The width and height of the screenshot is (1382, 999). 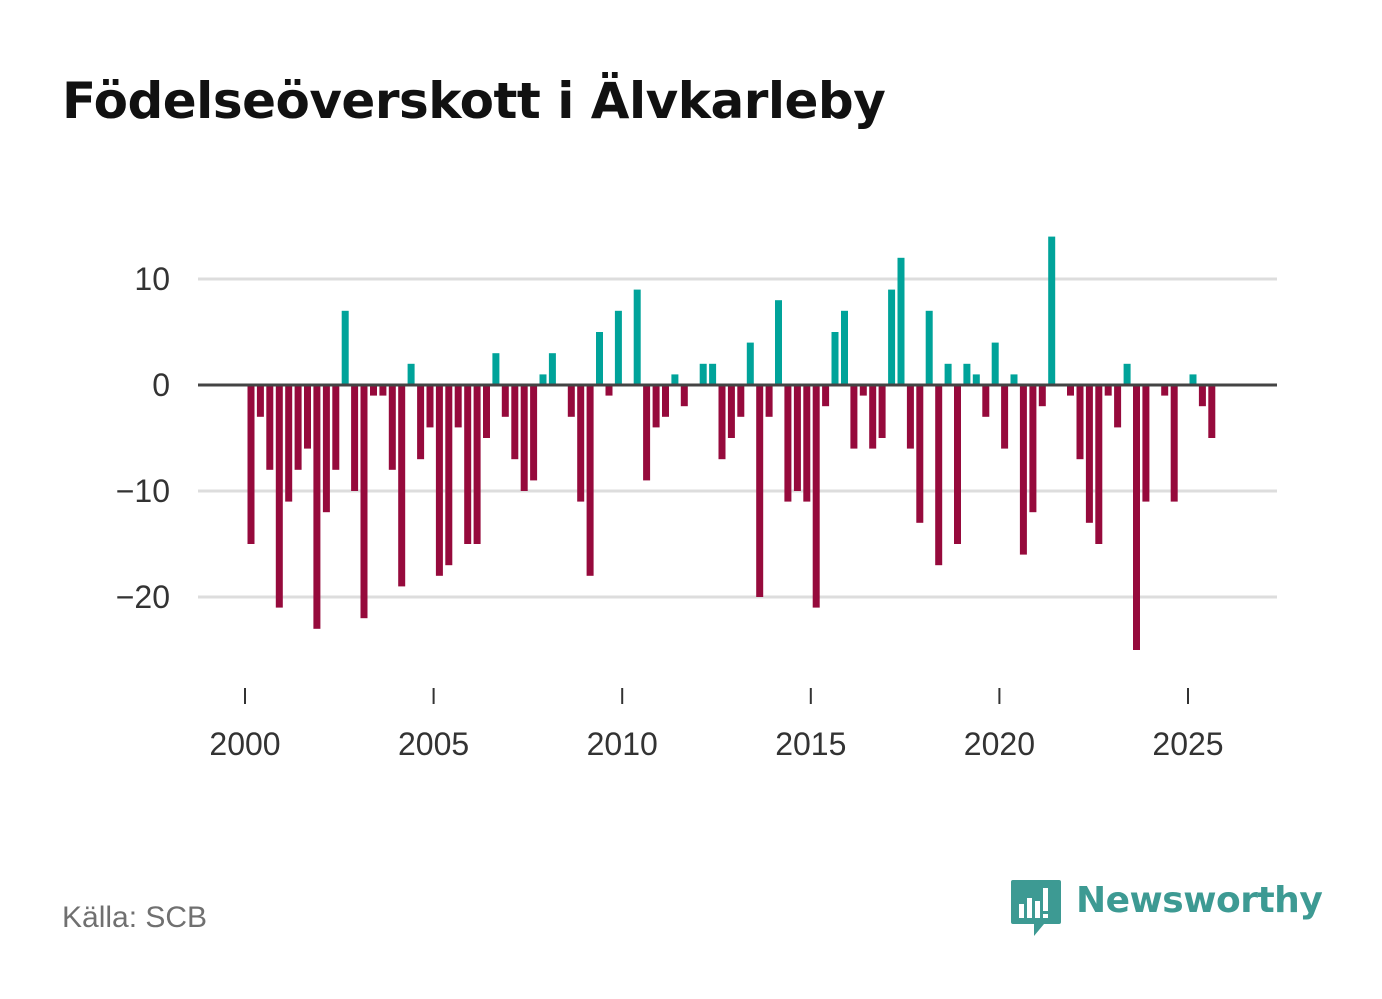 What do you see at coordinates (244, 744) in the screenshot?
I see `x-tick-label: 2000` at bounding box center [244, 744].